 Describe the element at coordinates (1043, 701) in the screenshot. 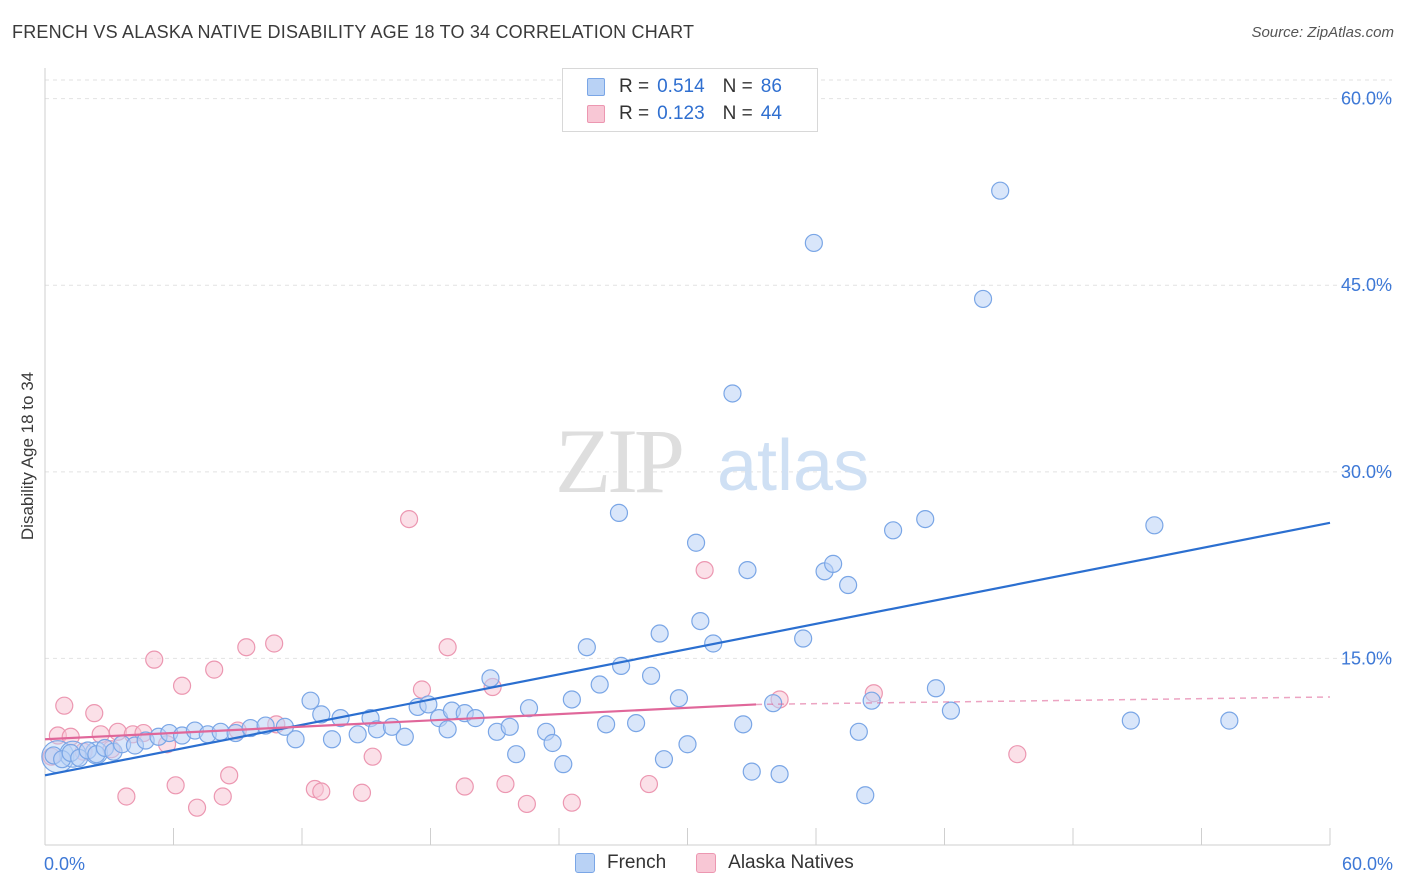

I see `alaska-trend-extension` at that location.